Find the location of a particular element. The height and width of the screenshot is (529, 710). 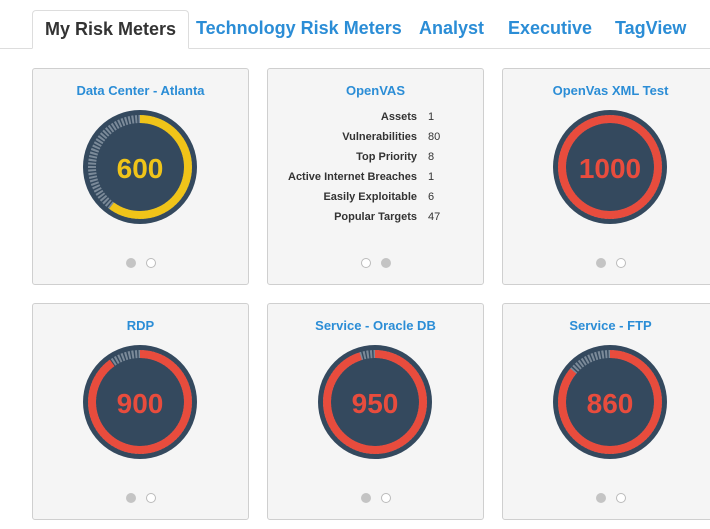

risk-score-gauge: 900 is located at coordinates (140, 402).